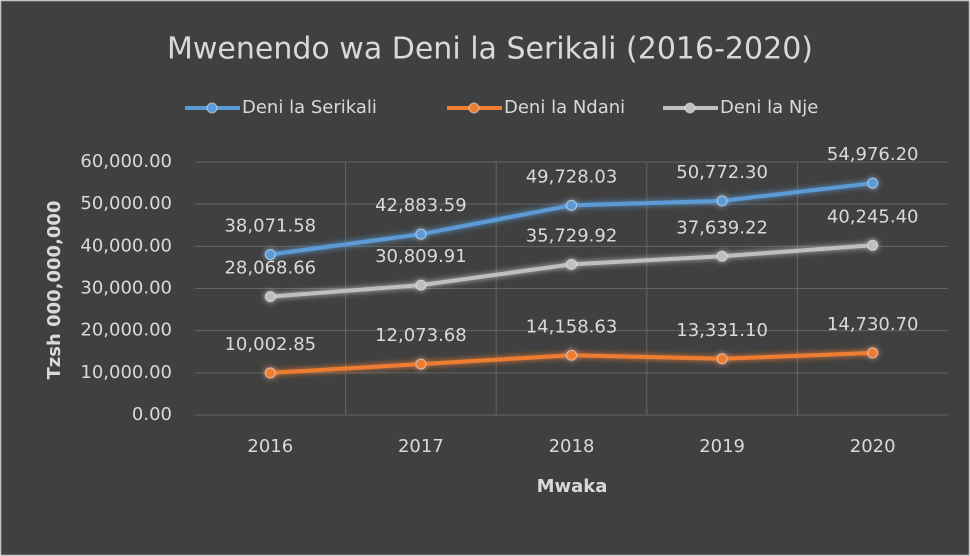  Describe the element at coordinates (873, 324) in the screenshot. I see `data-label: 14,730.70` at that location.